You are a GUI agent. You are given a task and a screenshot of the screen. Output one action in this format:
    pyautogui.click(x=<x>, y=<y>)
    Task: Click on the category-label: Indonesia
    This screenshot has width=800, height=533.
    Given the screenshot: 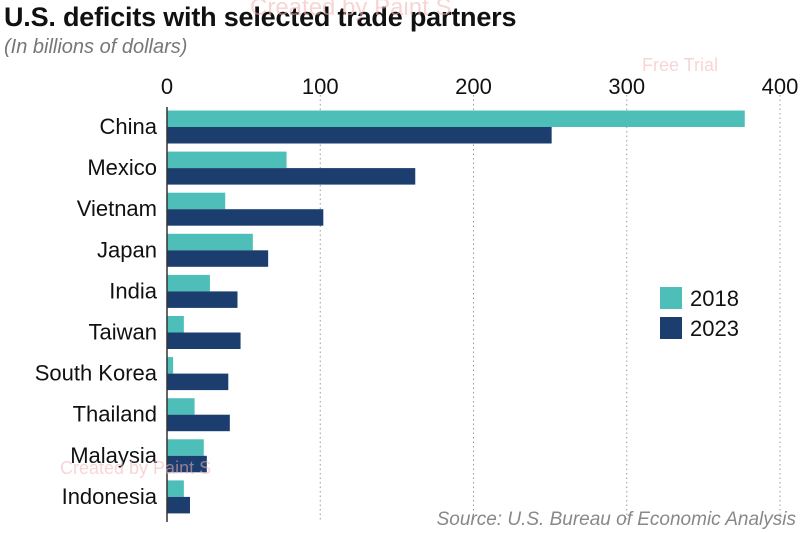 What is the action you would take?
    pyautogui.click(x=110, y=496)
    